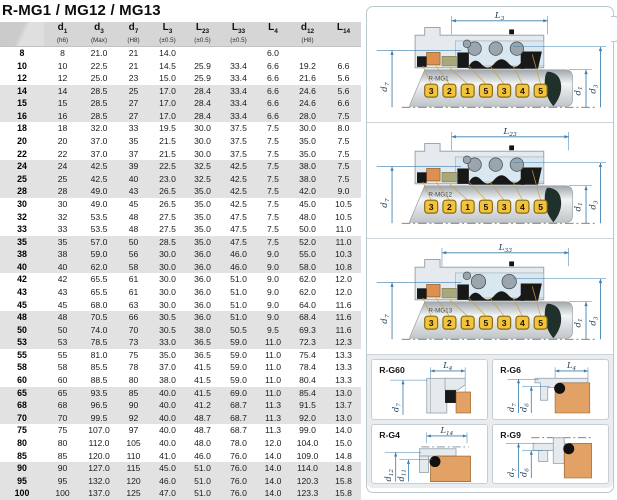 The height and width of the screenshot is (500, 617). What do you see at coordinates (133, 480) in the screenshot?
I see `cell: 120` at bounding box center [133, 480].